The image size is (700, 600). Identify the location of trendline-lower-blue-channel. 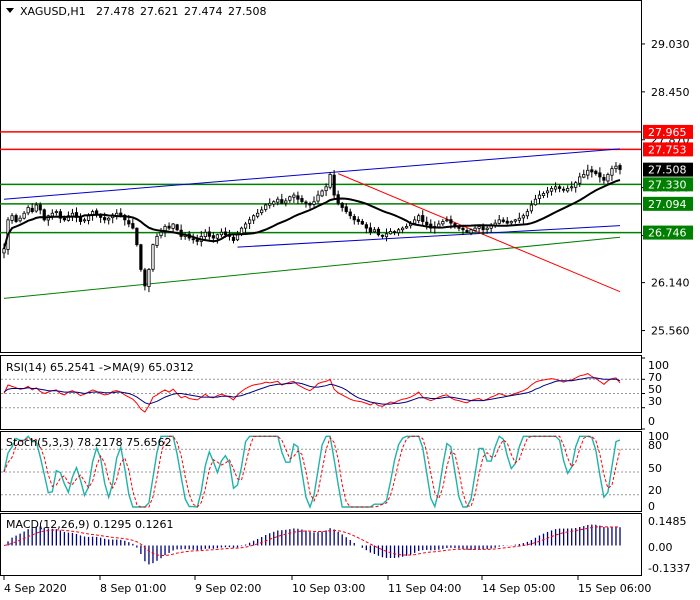
(429, 236).